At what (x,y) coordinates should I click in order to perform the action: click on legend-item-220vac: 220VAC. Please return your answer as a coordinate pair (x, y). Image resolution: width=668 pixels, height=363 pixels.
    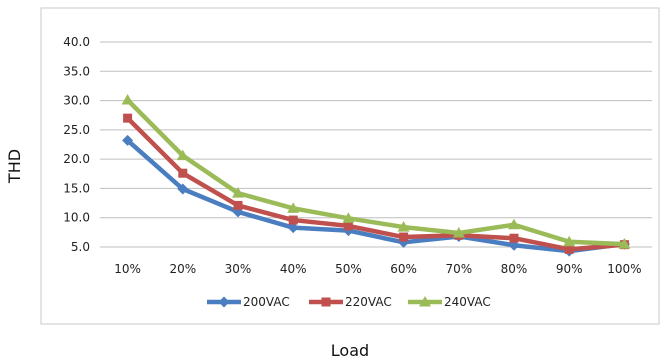
    Looking at the image, I should click on (350, 302).